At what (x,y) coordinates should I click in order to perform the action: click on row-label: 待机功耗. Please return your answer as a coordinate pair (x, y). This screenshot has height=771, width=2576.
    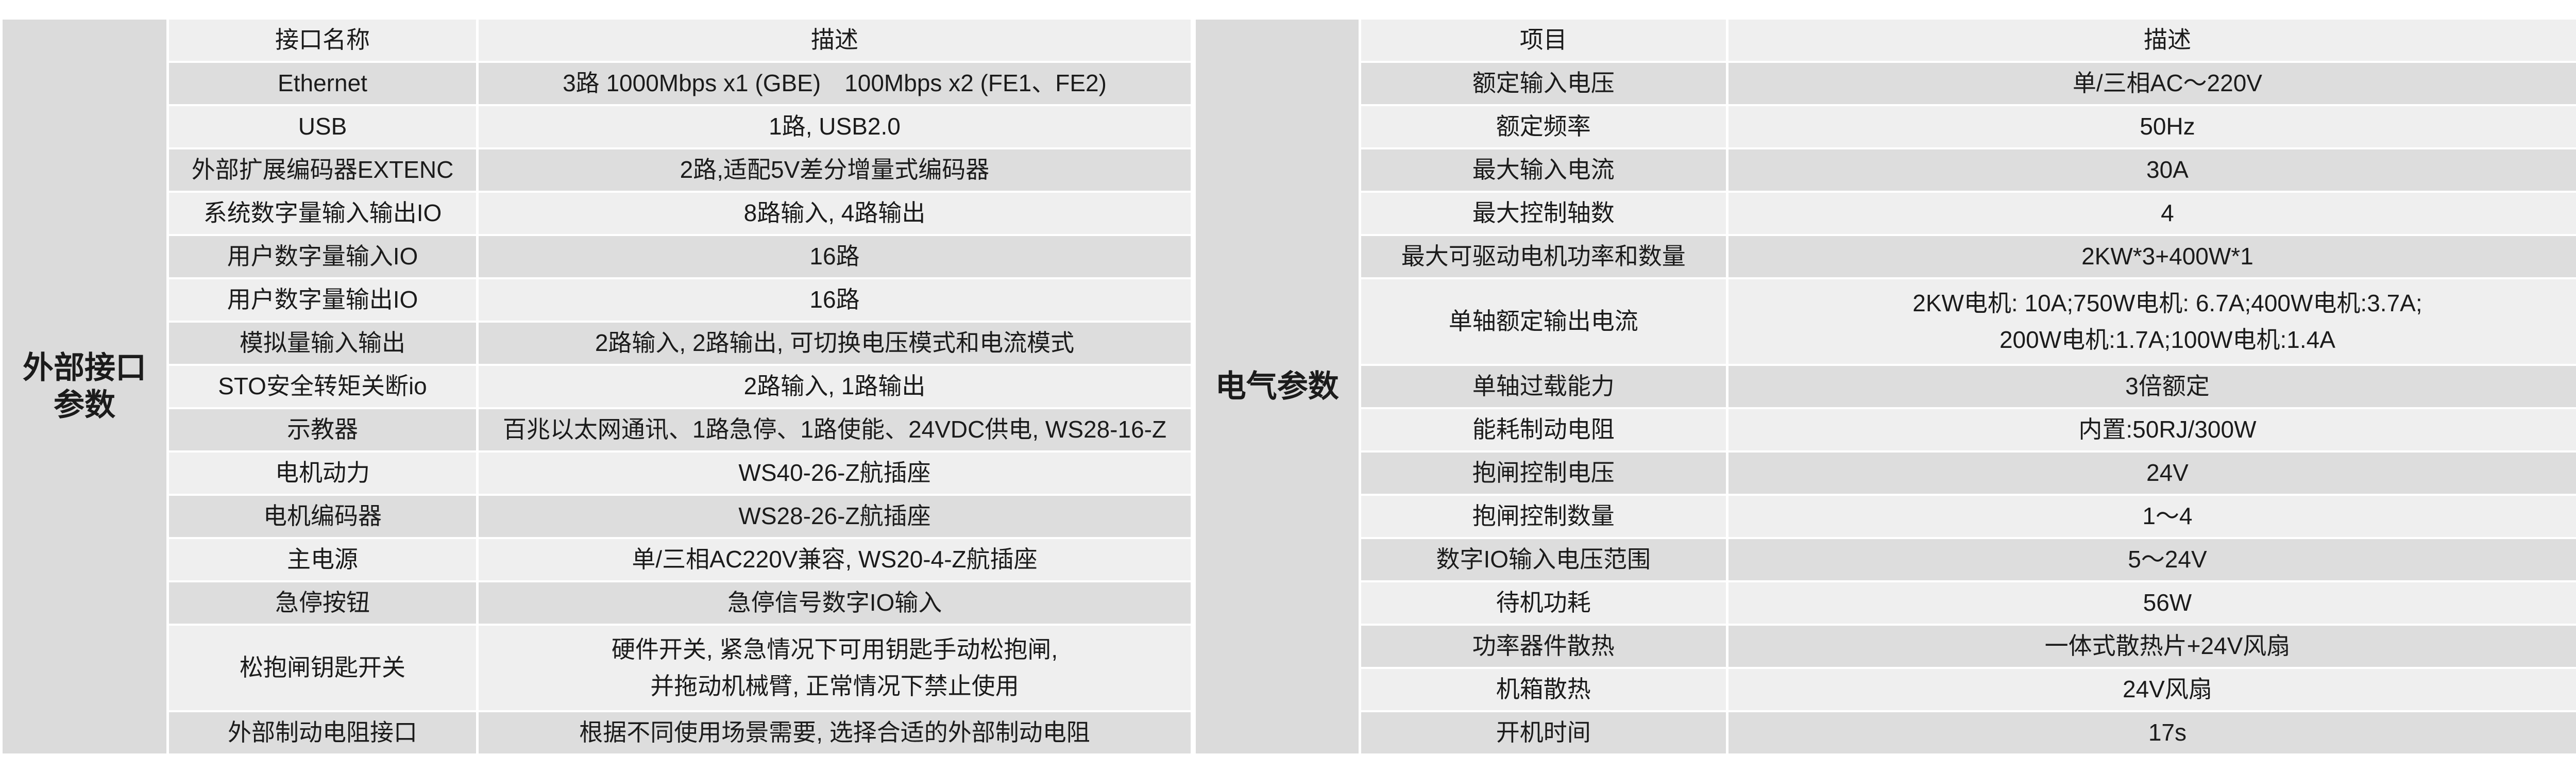
    Looking at the image, I should click on (1543, 603).